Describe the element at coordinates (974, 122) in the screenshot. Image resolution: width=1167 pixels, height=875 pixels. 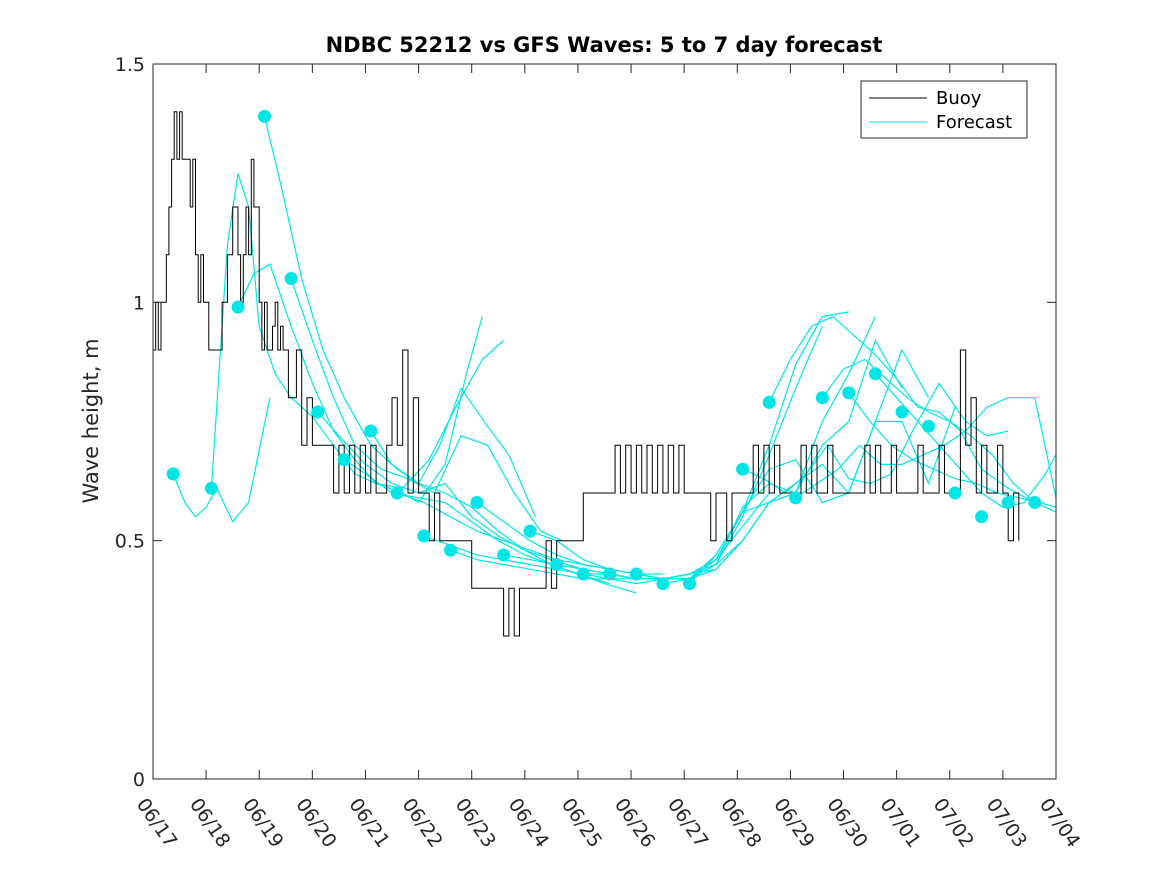
I see `legend-forecast-label: Forecast` at that location.